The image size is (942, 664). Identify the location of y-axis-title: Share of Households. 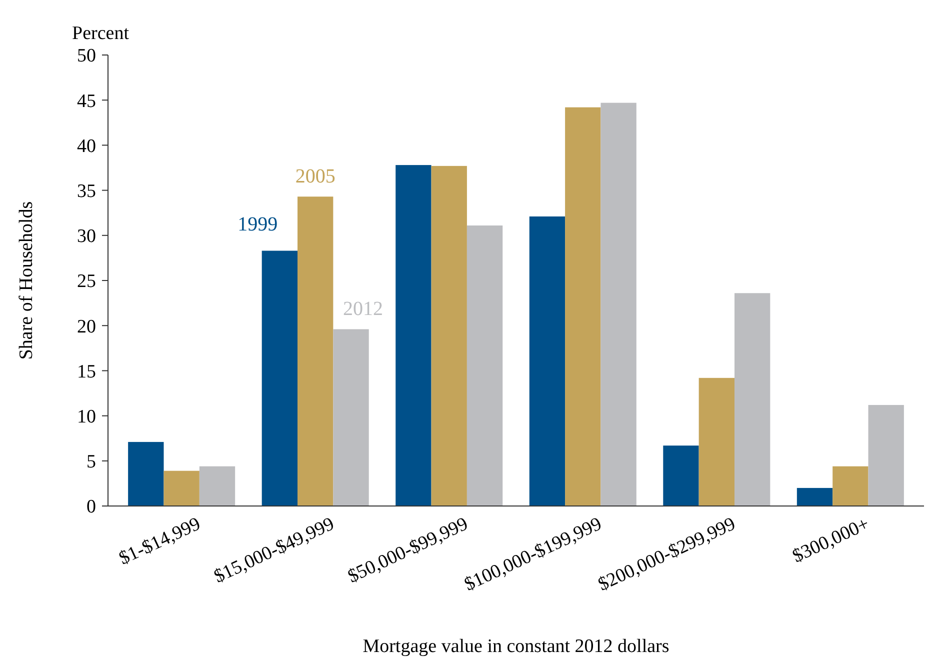
(26, 280).